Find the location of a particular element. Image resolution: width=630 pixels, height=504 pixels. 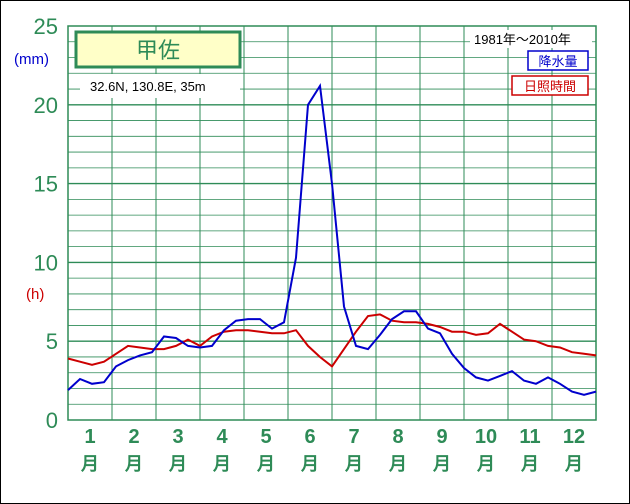

month-label: 8 is located at coordinates (397, 437).